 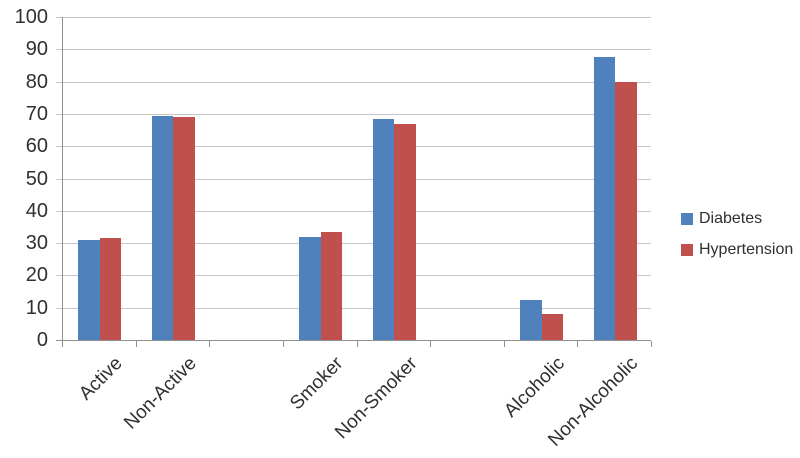 What do you see at coordinates (552, 327) in the screenshot?
I see `bar-hypertension-alcoholic` at bounding box center [552, 327].